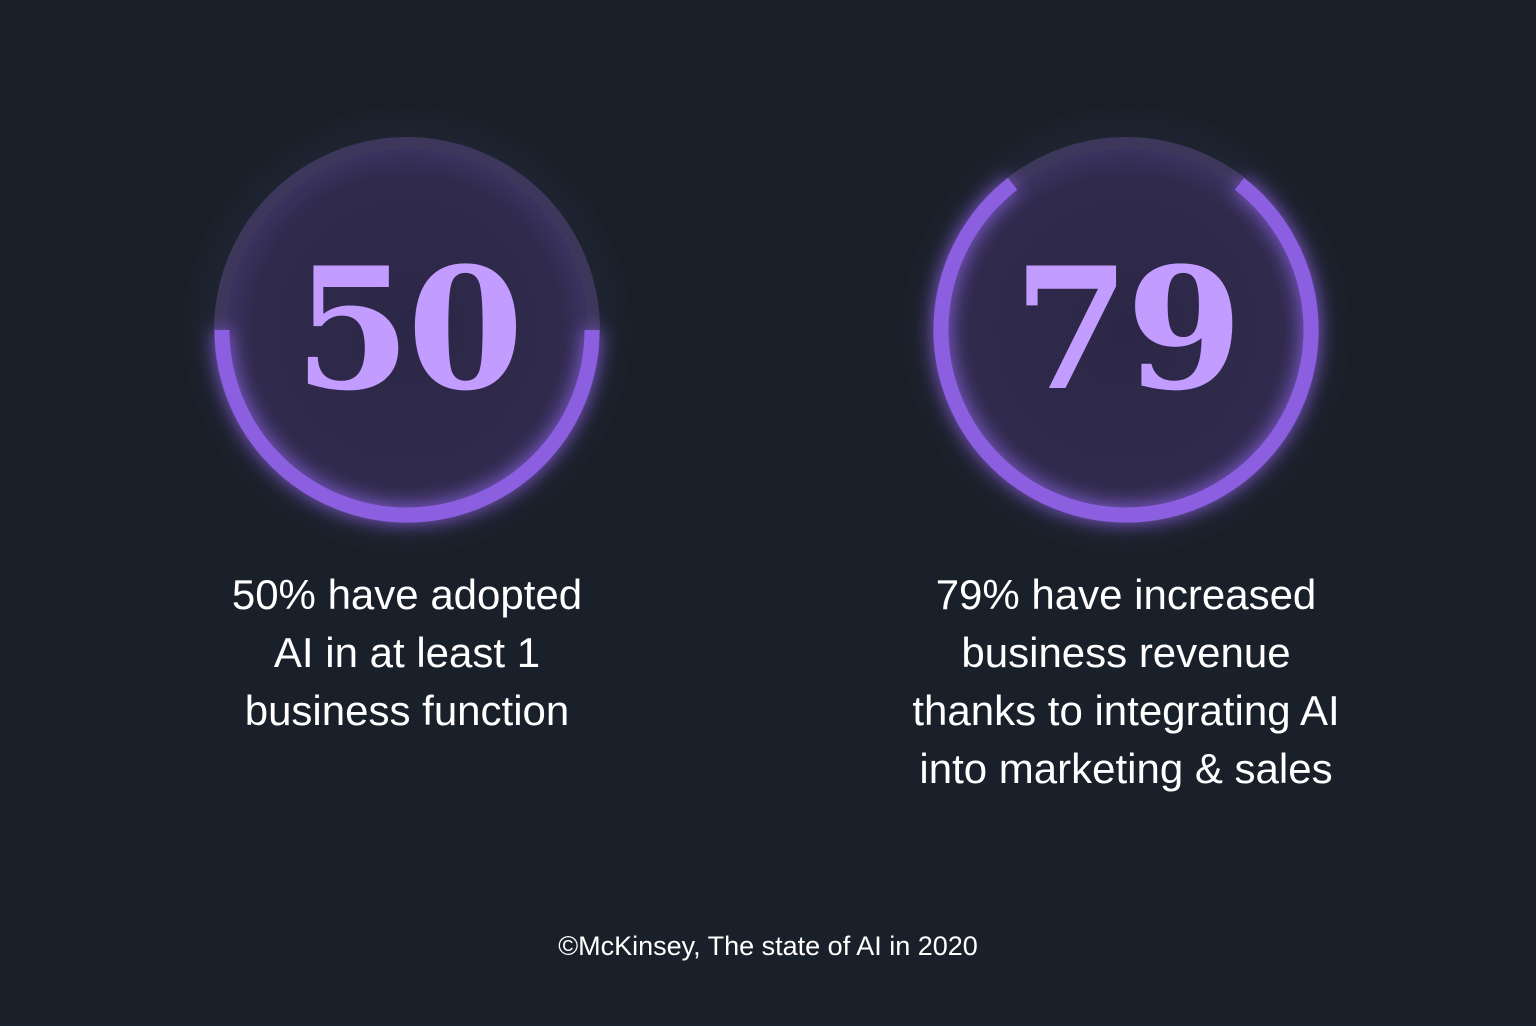 The height and width of the screenshot is (1026, 1536). Describe the element at coordinates (407, 710) in the screenshot. I see `caption-line: business function` at that location.